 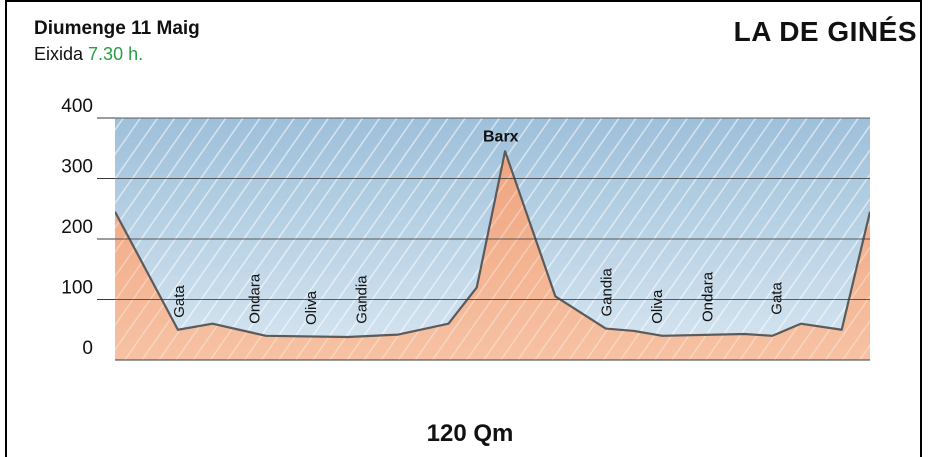 I want to click on place-label-3: Gandia, so click(x=361, y=299).